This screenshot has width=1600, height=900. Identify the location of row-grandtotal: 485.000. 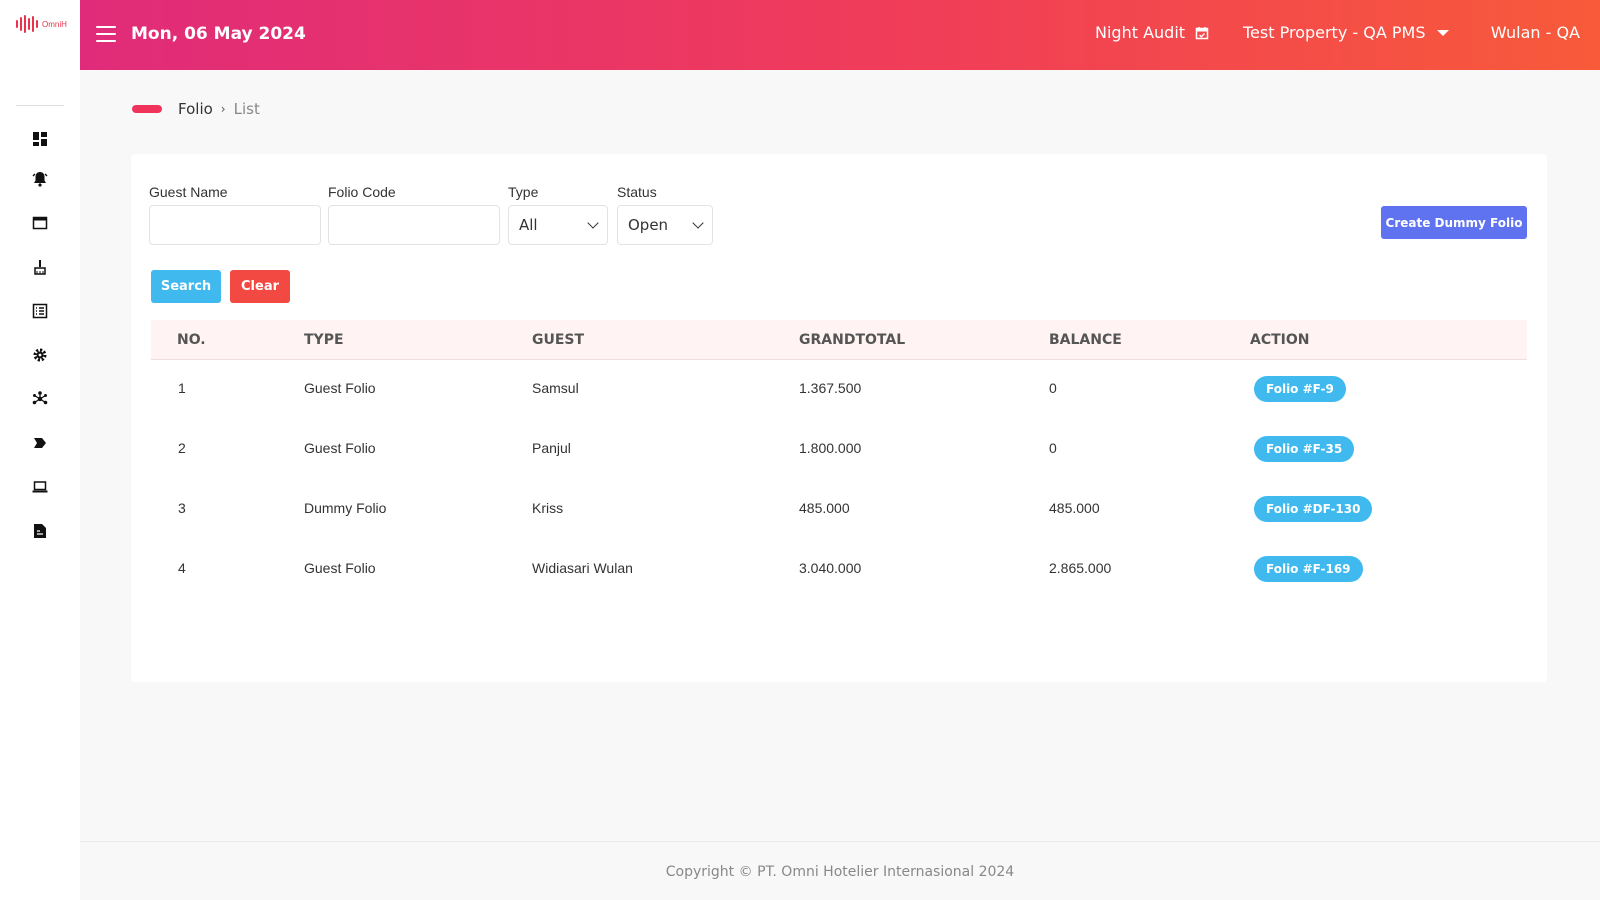
(824, 508).